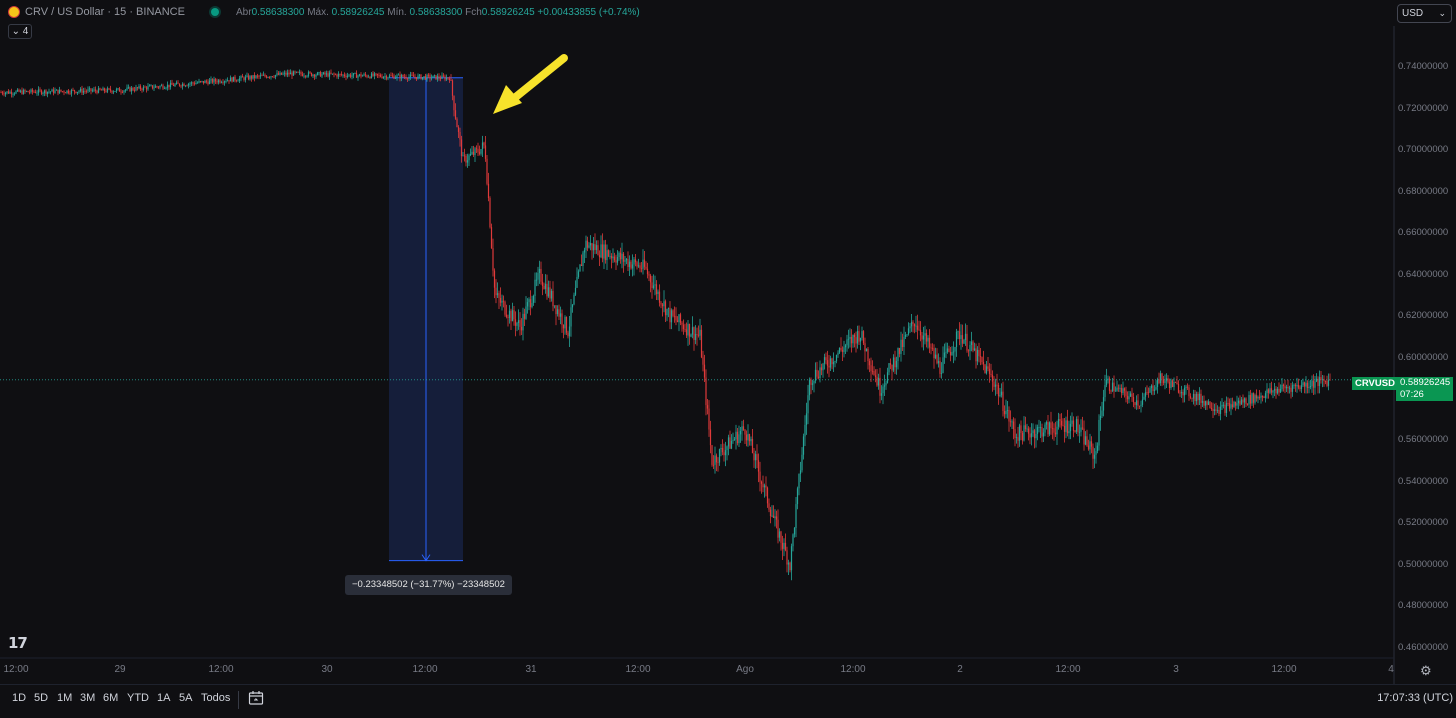 The width and height of the screenshot is (1456, 718). I want to click on range-1a-button: 1A, so click(164, 698).